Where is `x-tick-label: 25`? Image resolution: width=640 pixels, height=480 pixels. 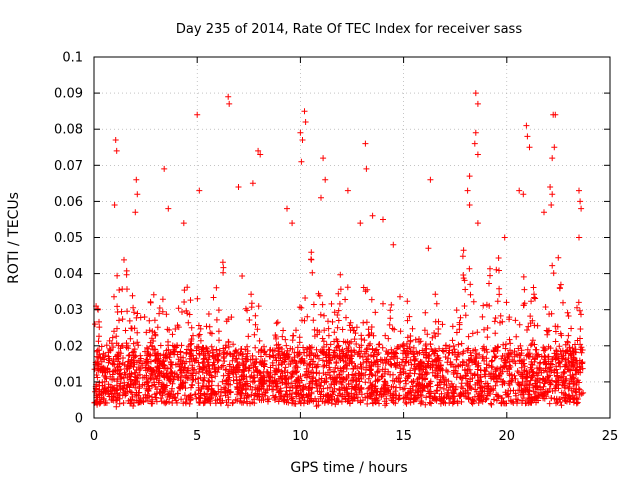
x-tick-label: 25 is located at coordinates (610, 436).